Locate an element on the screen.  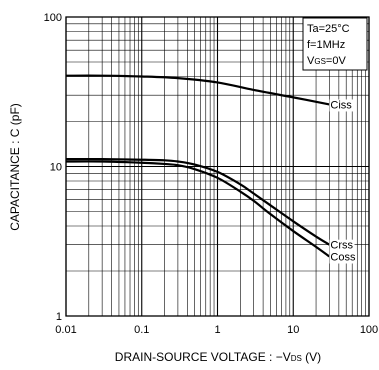
conditions-box-frame is located at coordinates (335, 44).